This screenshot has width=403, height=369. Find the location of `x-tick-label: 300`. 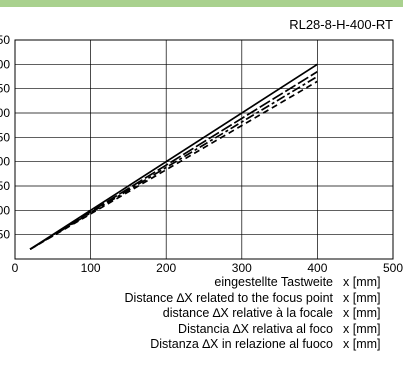

x-tick-label: 300 is located at coordinates (242, 268).